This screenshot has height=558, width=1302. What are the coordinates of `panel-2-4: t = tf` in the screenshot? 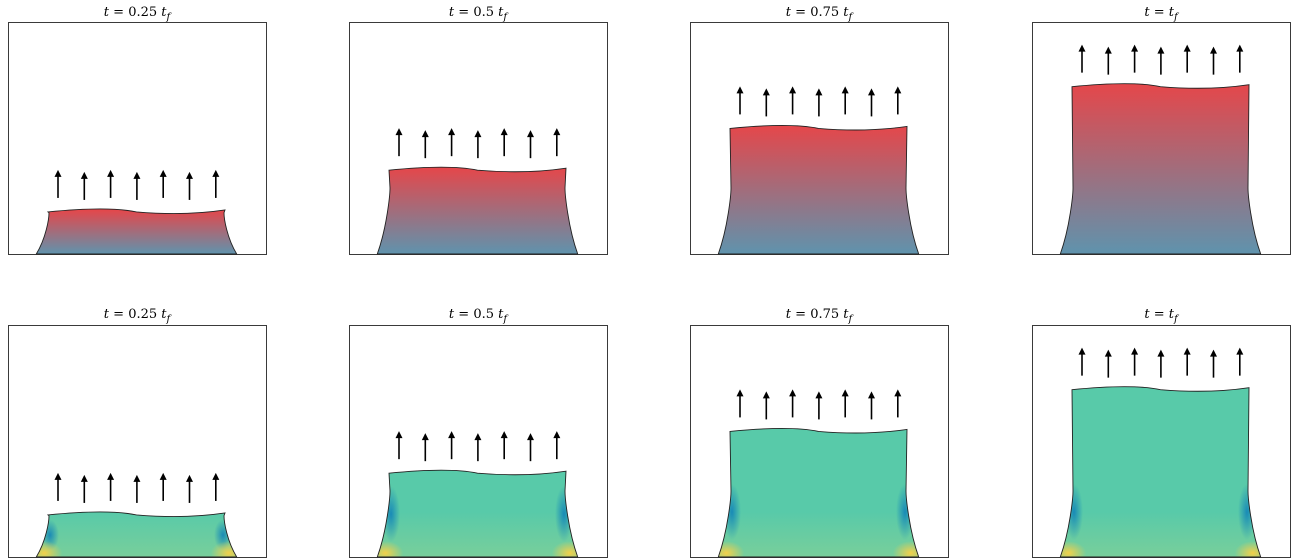 It's located at (1161, 432).